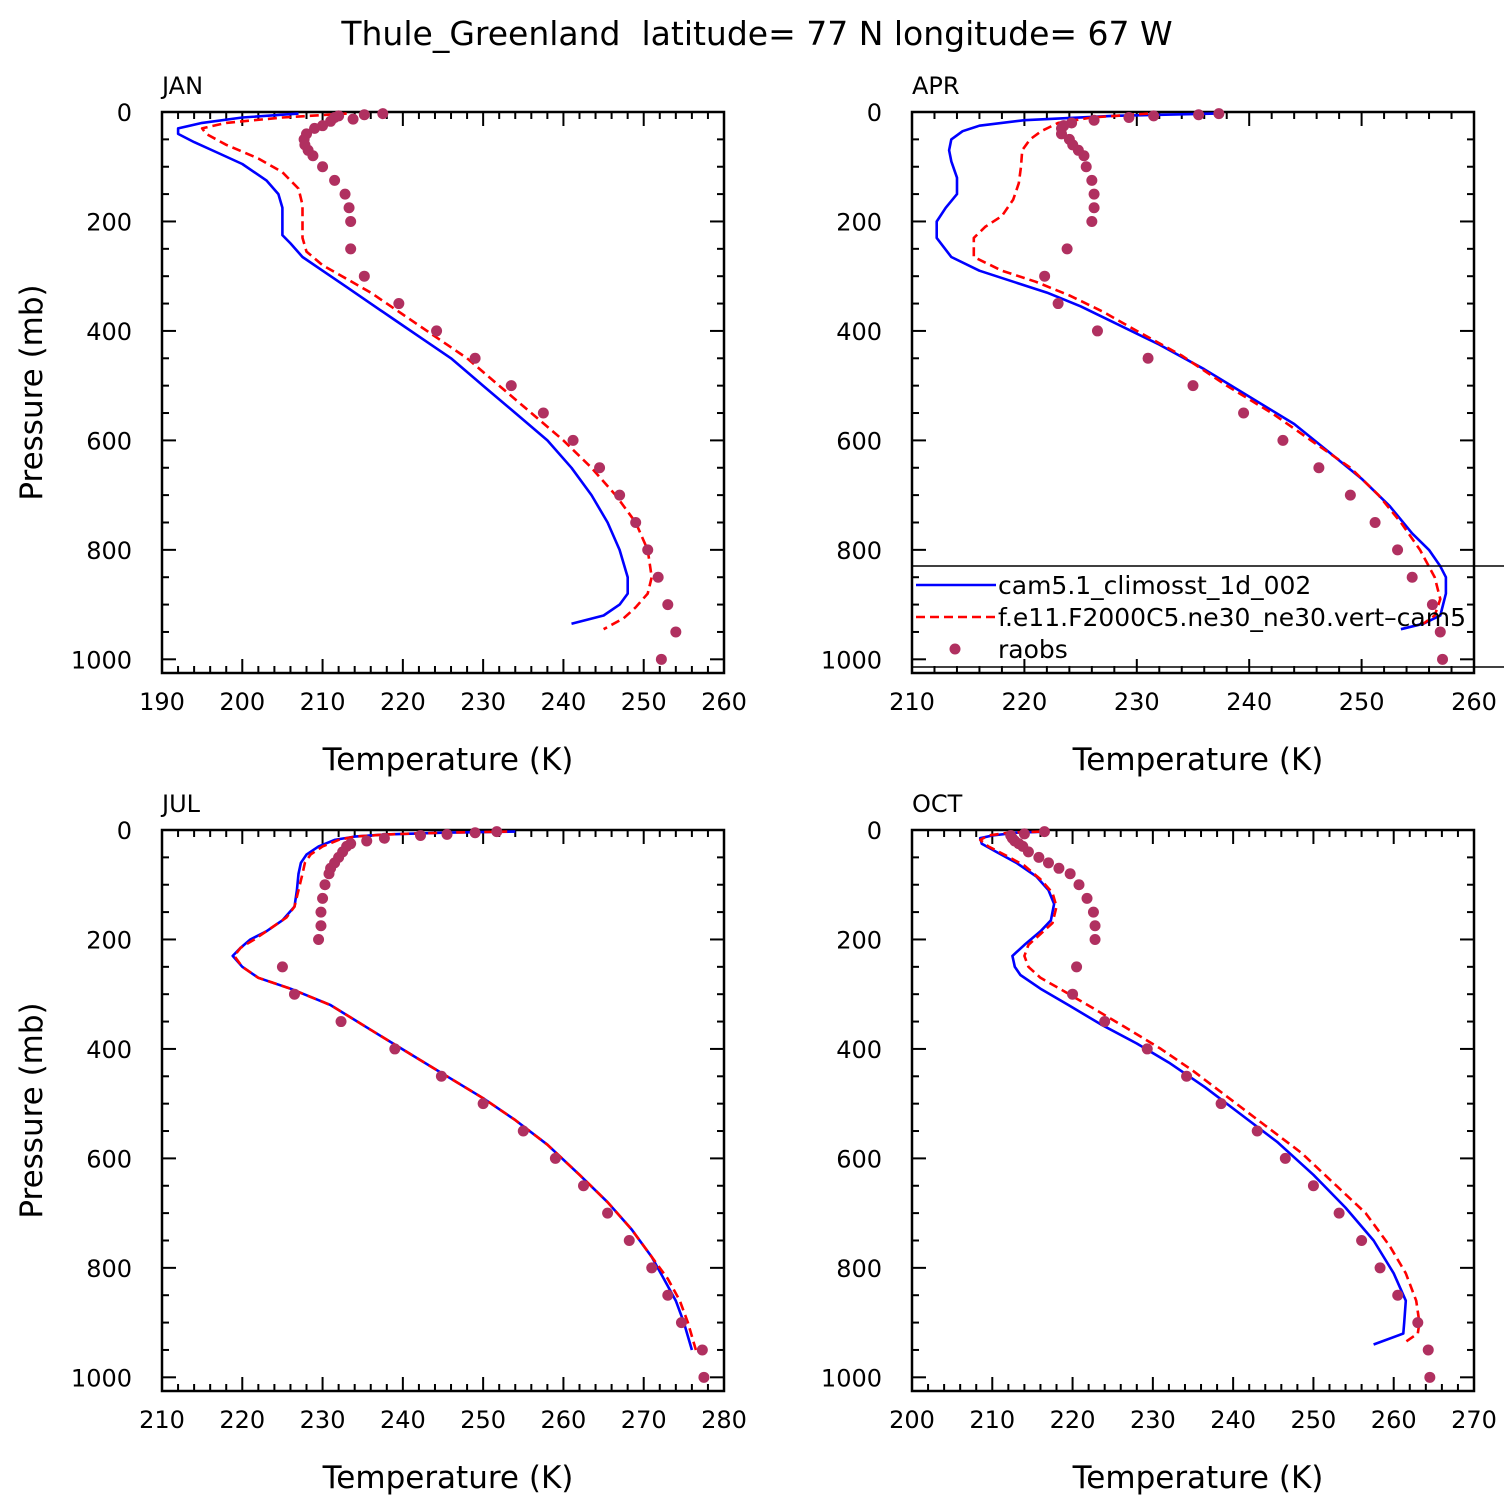  What do you see at coordinates (955, 649) in the screenshot?
I see `legend-marker-dot` at bounding box center [955, 649].